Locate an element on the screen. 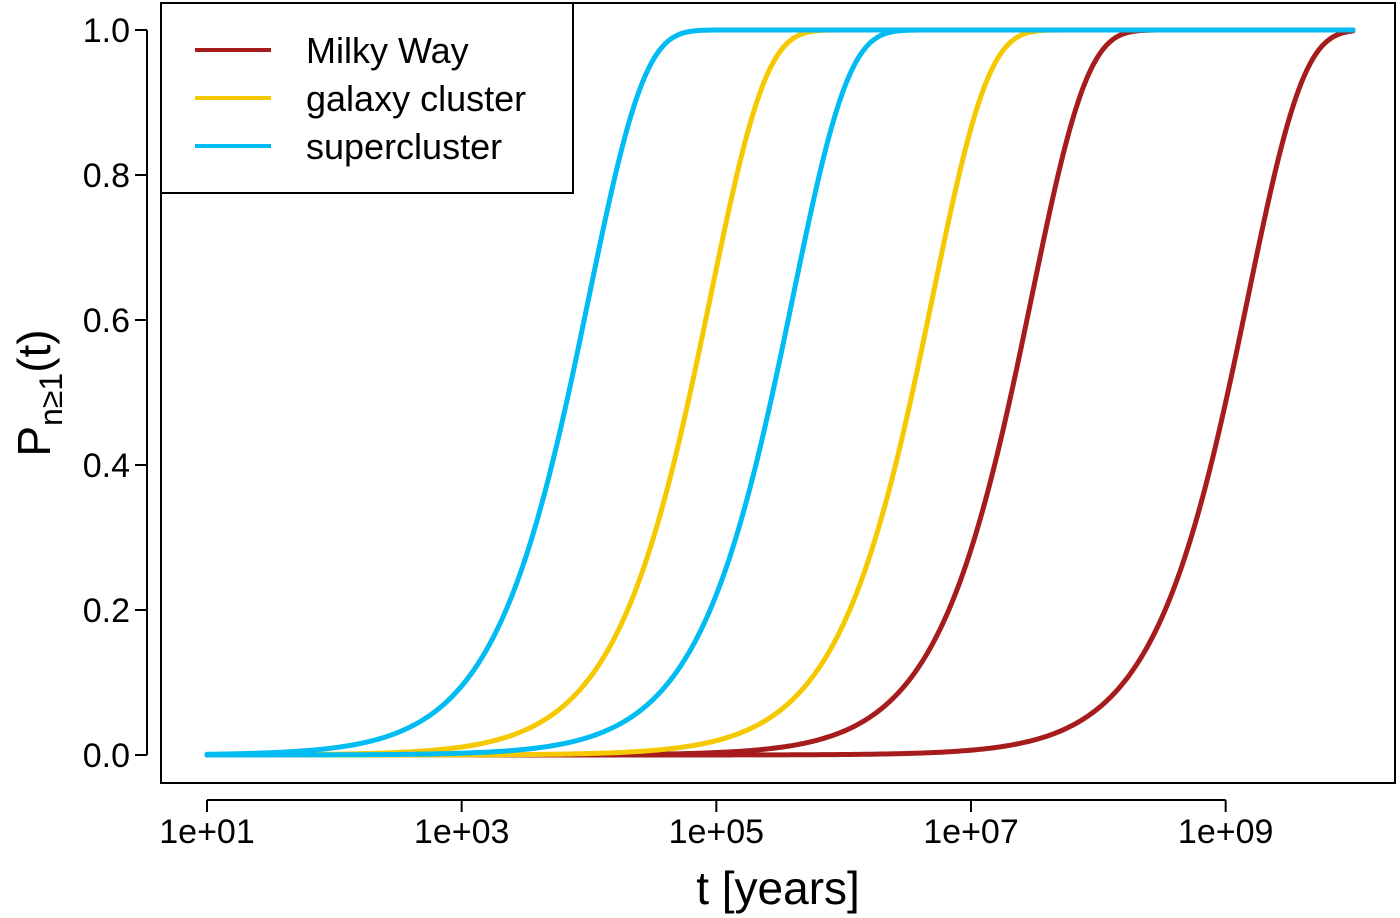 The height and width of the screenshot is (918, 1400). legend-items: Milky Way galaxy cluster supercluster is located at coordinates (360, 98).